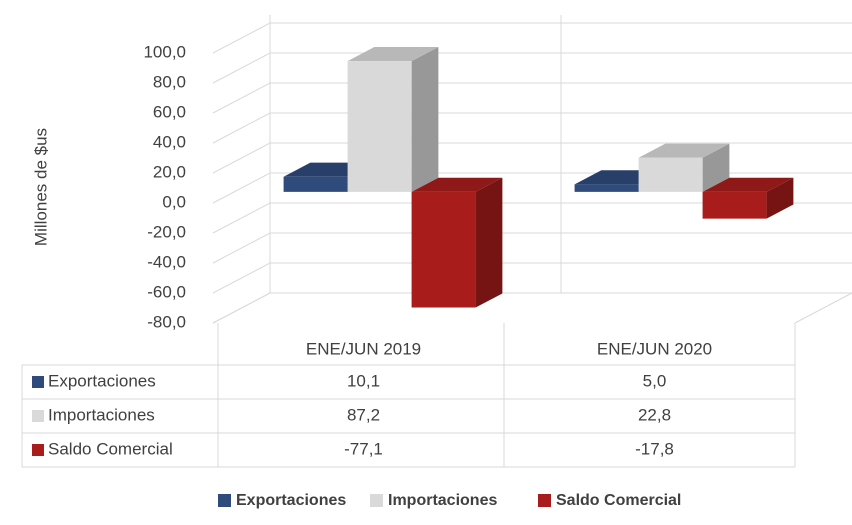  Describe the element at coordinates (363, 348) in the screenshot. I see `x-tick-label: ENE/JUN 2019` at that location.